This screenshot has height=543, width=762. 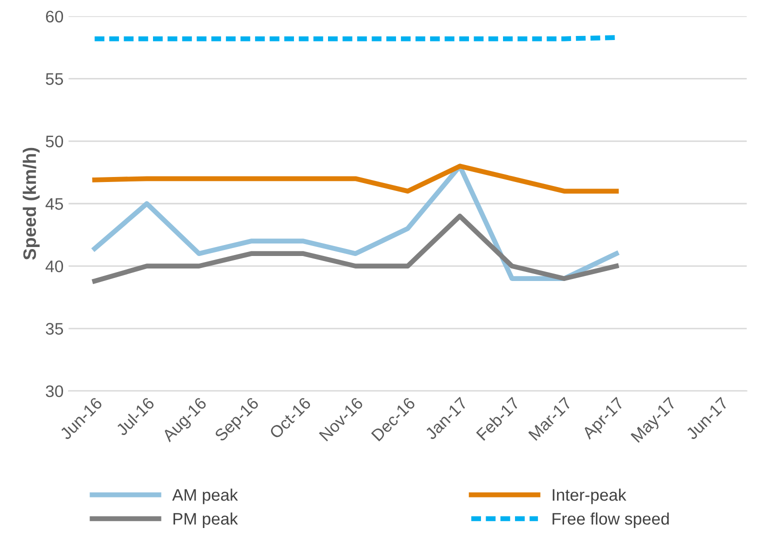 What do you see at coordinates (205, 496) in the screenshot?
I see `legend-label: AM peak` at bounding box center [205, 496].